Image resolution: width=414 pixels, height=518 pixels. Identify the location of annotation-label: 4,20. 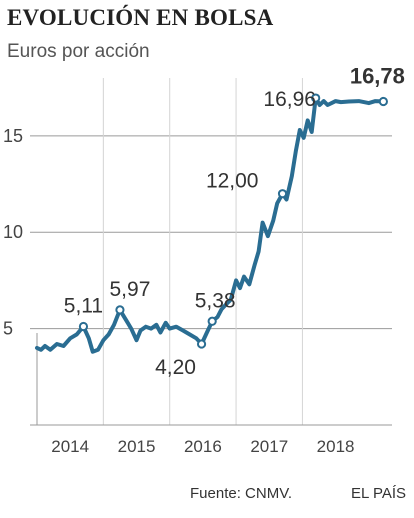
(175, 367).